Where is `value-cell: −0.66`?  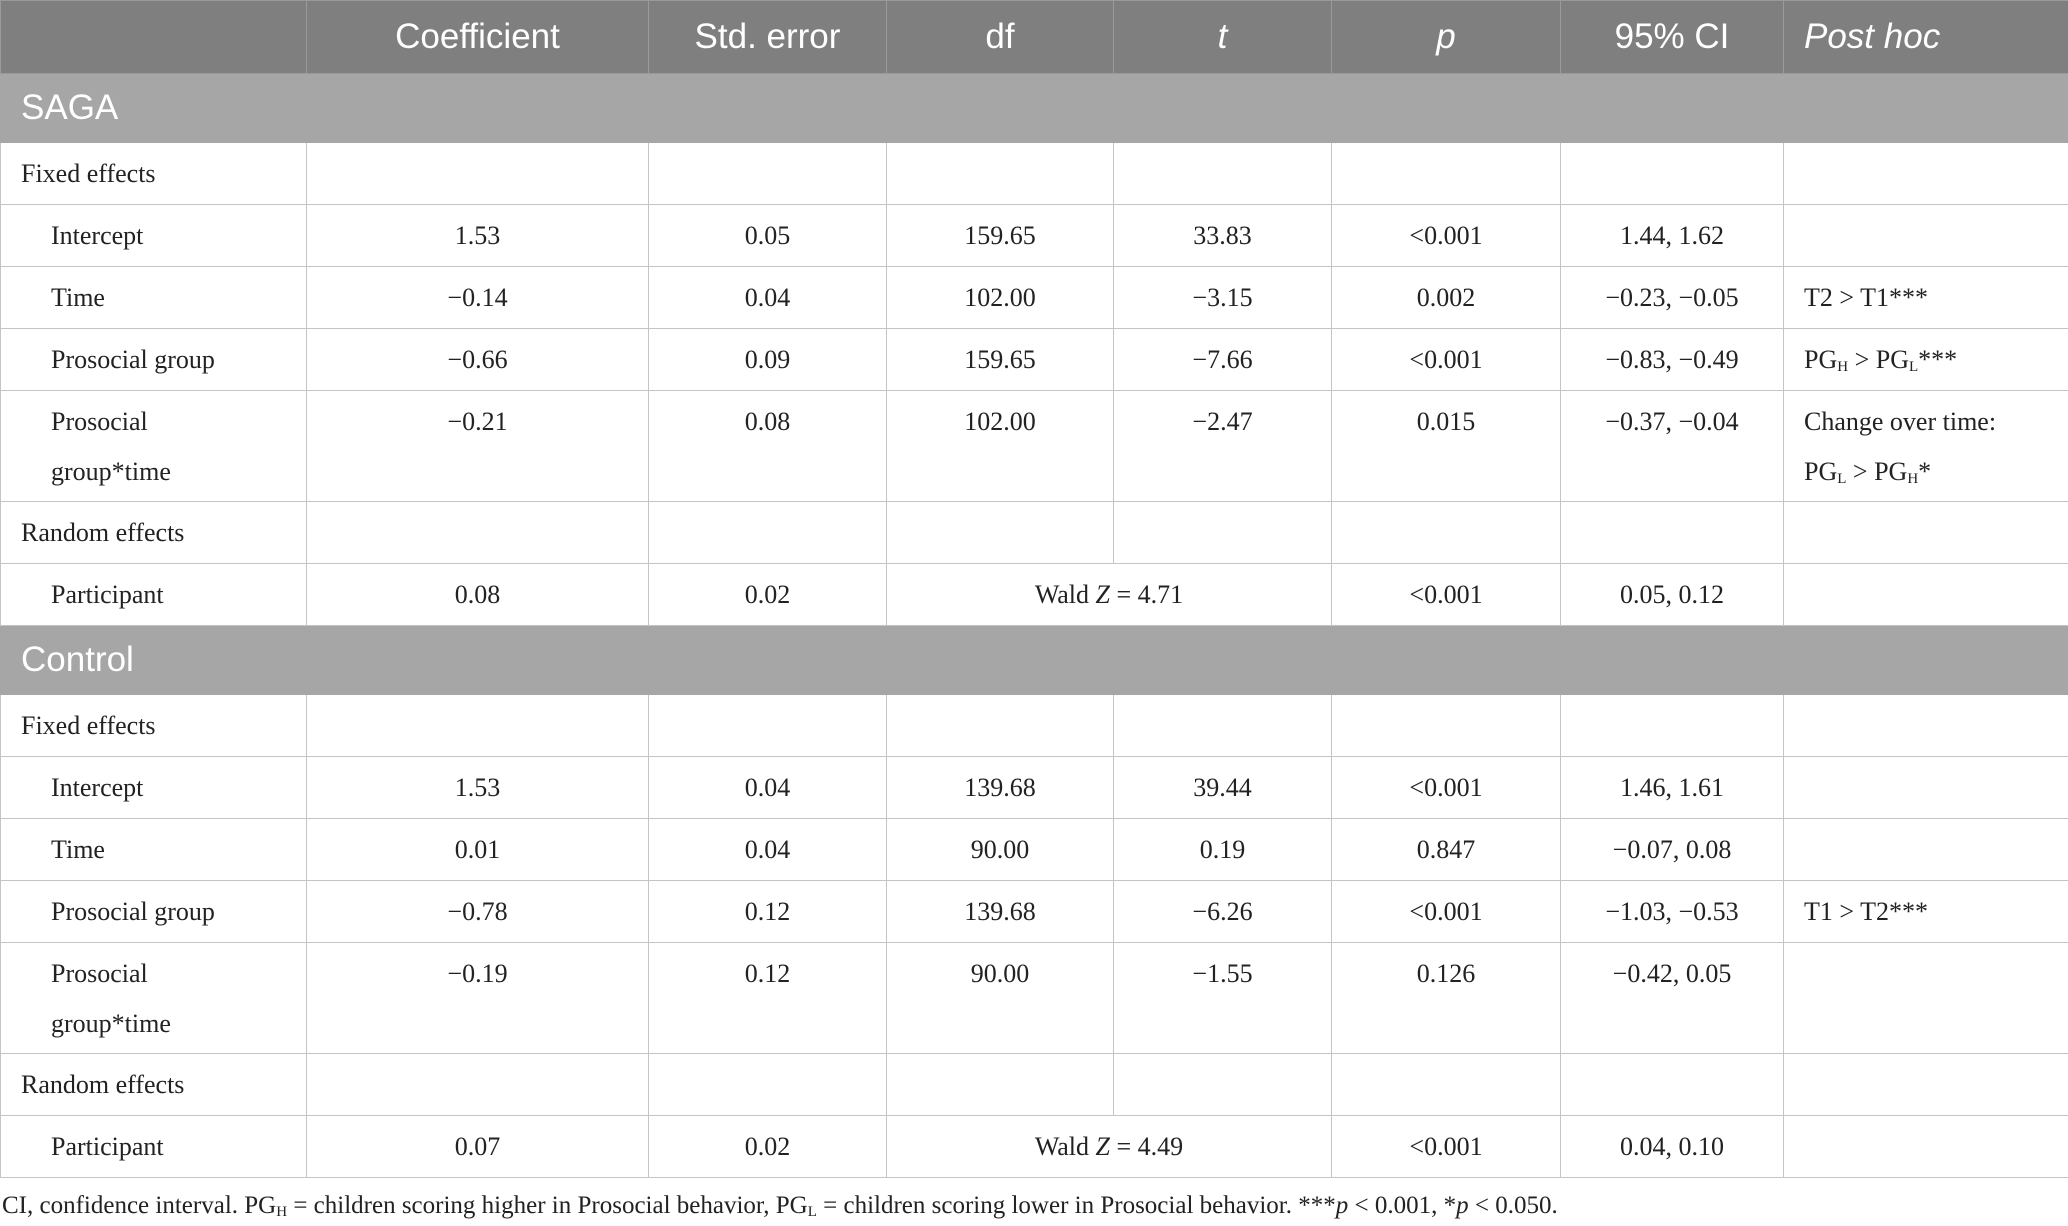
value-cell: −0.66 is located at coordinates (477, 359).